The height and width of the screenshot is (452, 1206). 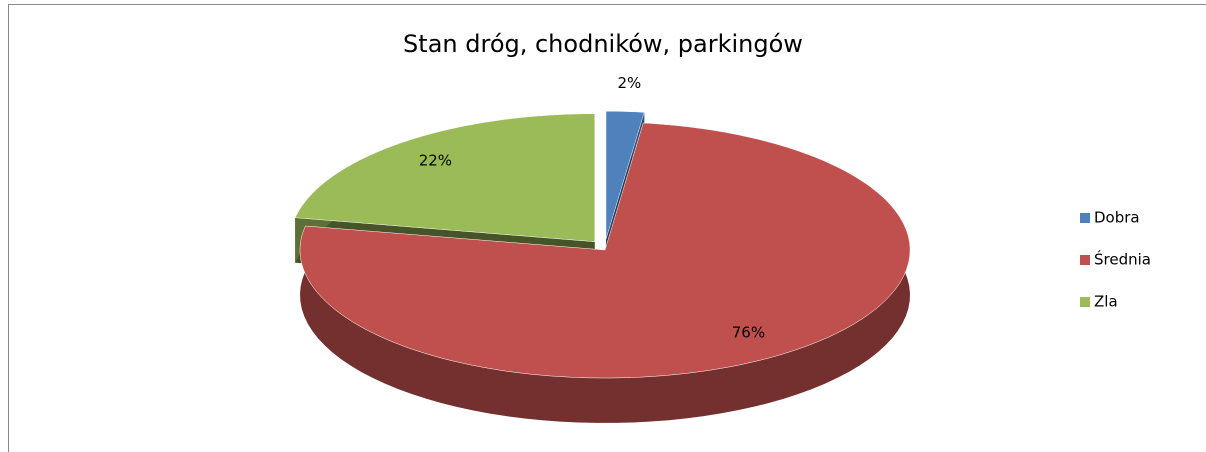 What do you see at coordinates (629, 83) in the screenshot?
I see `slice-label: 2%` at bounding box center [629, 83].